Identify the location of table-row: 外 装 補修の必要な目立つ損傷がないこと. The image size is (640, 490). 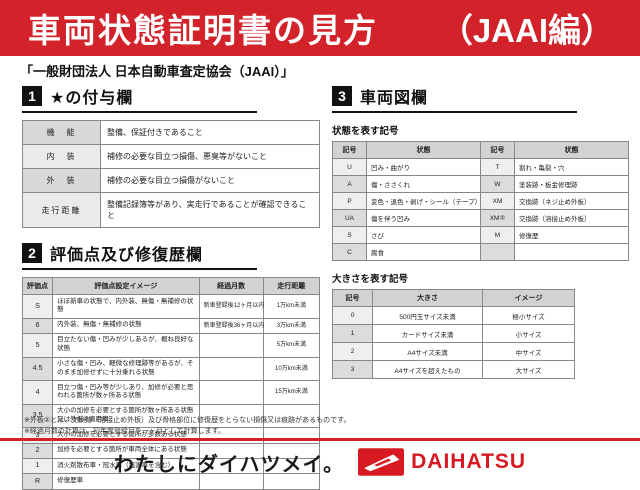
(171, 180).